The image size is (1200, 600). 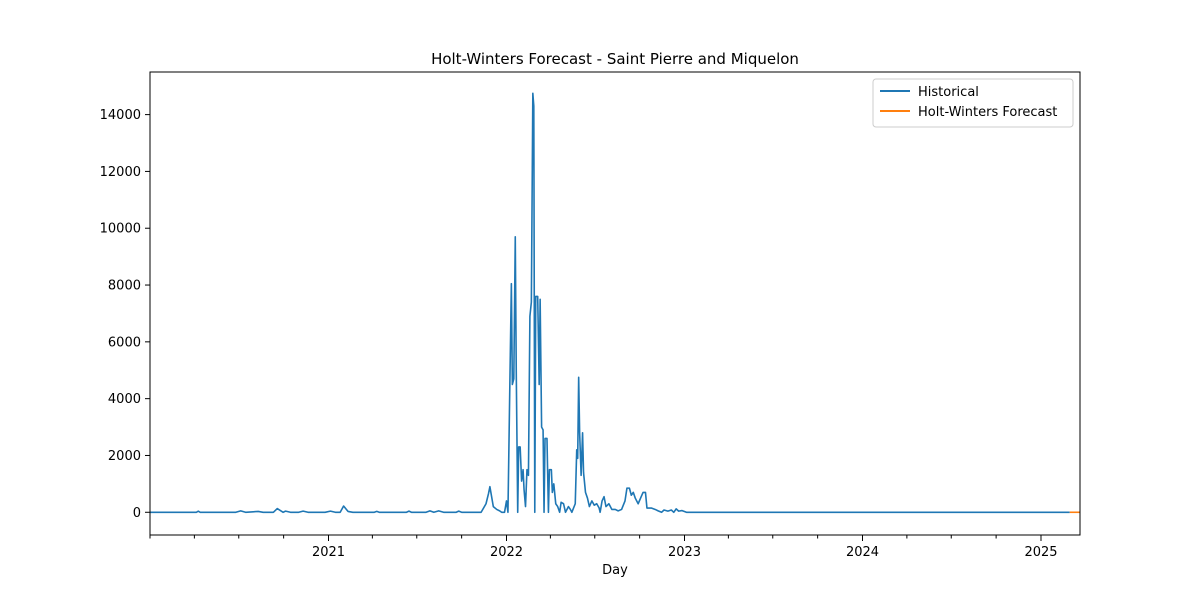 I want to click on legend-box, so click(x=973, y=103).